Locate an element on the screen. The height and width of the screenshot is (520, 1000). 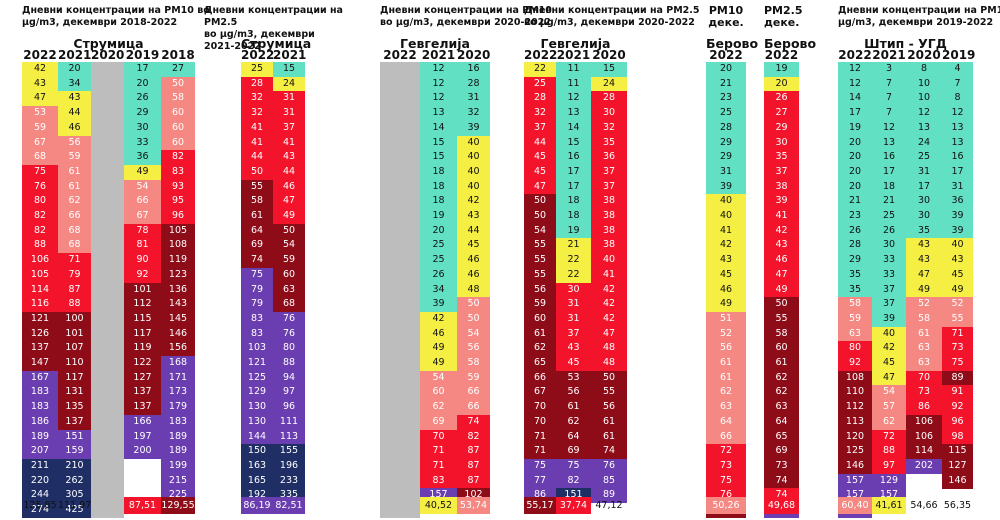
year-header: 2021 is located at coordinates (438, 55).